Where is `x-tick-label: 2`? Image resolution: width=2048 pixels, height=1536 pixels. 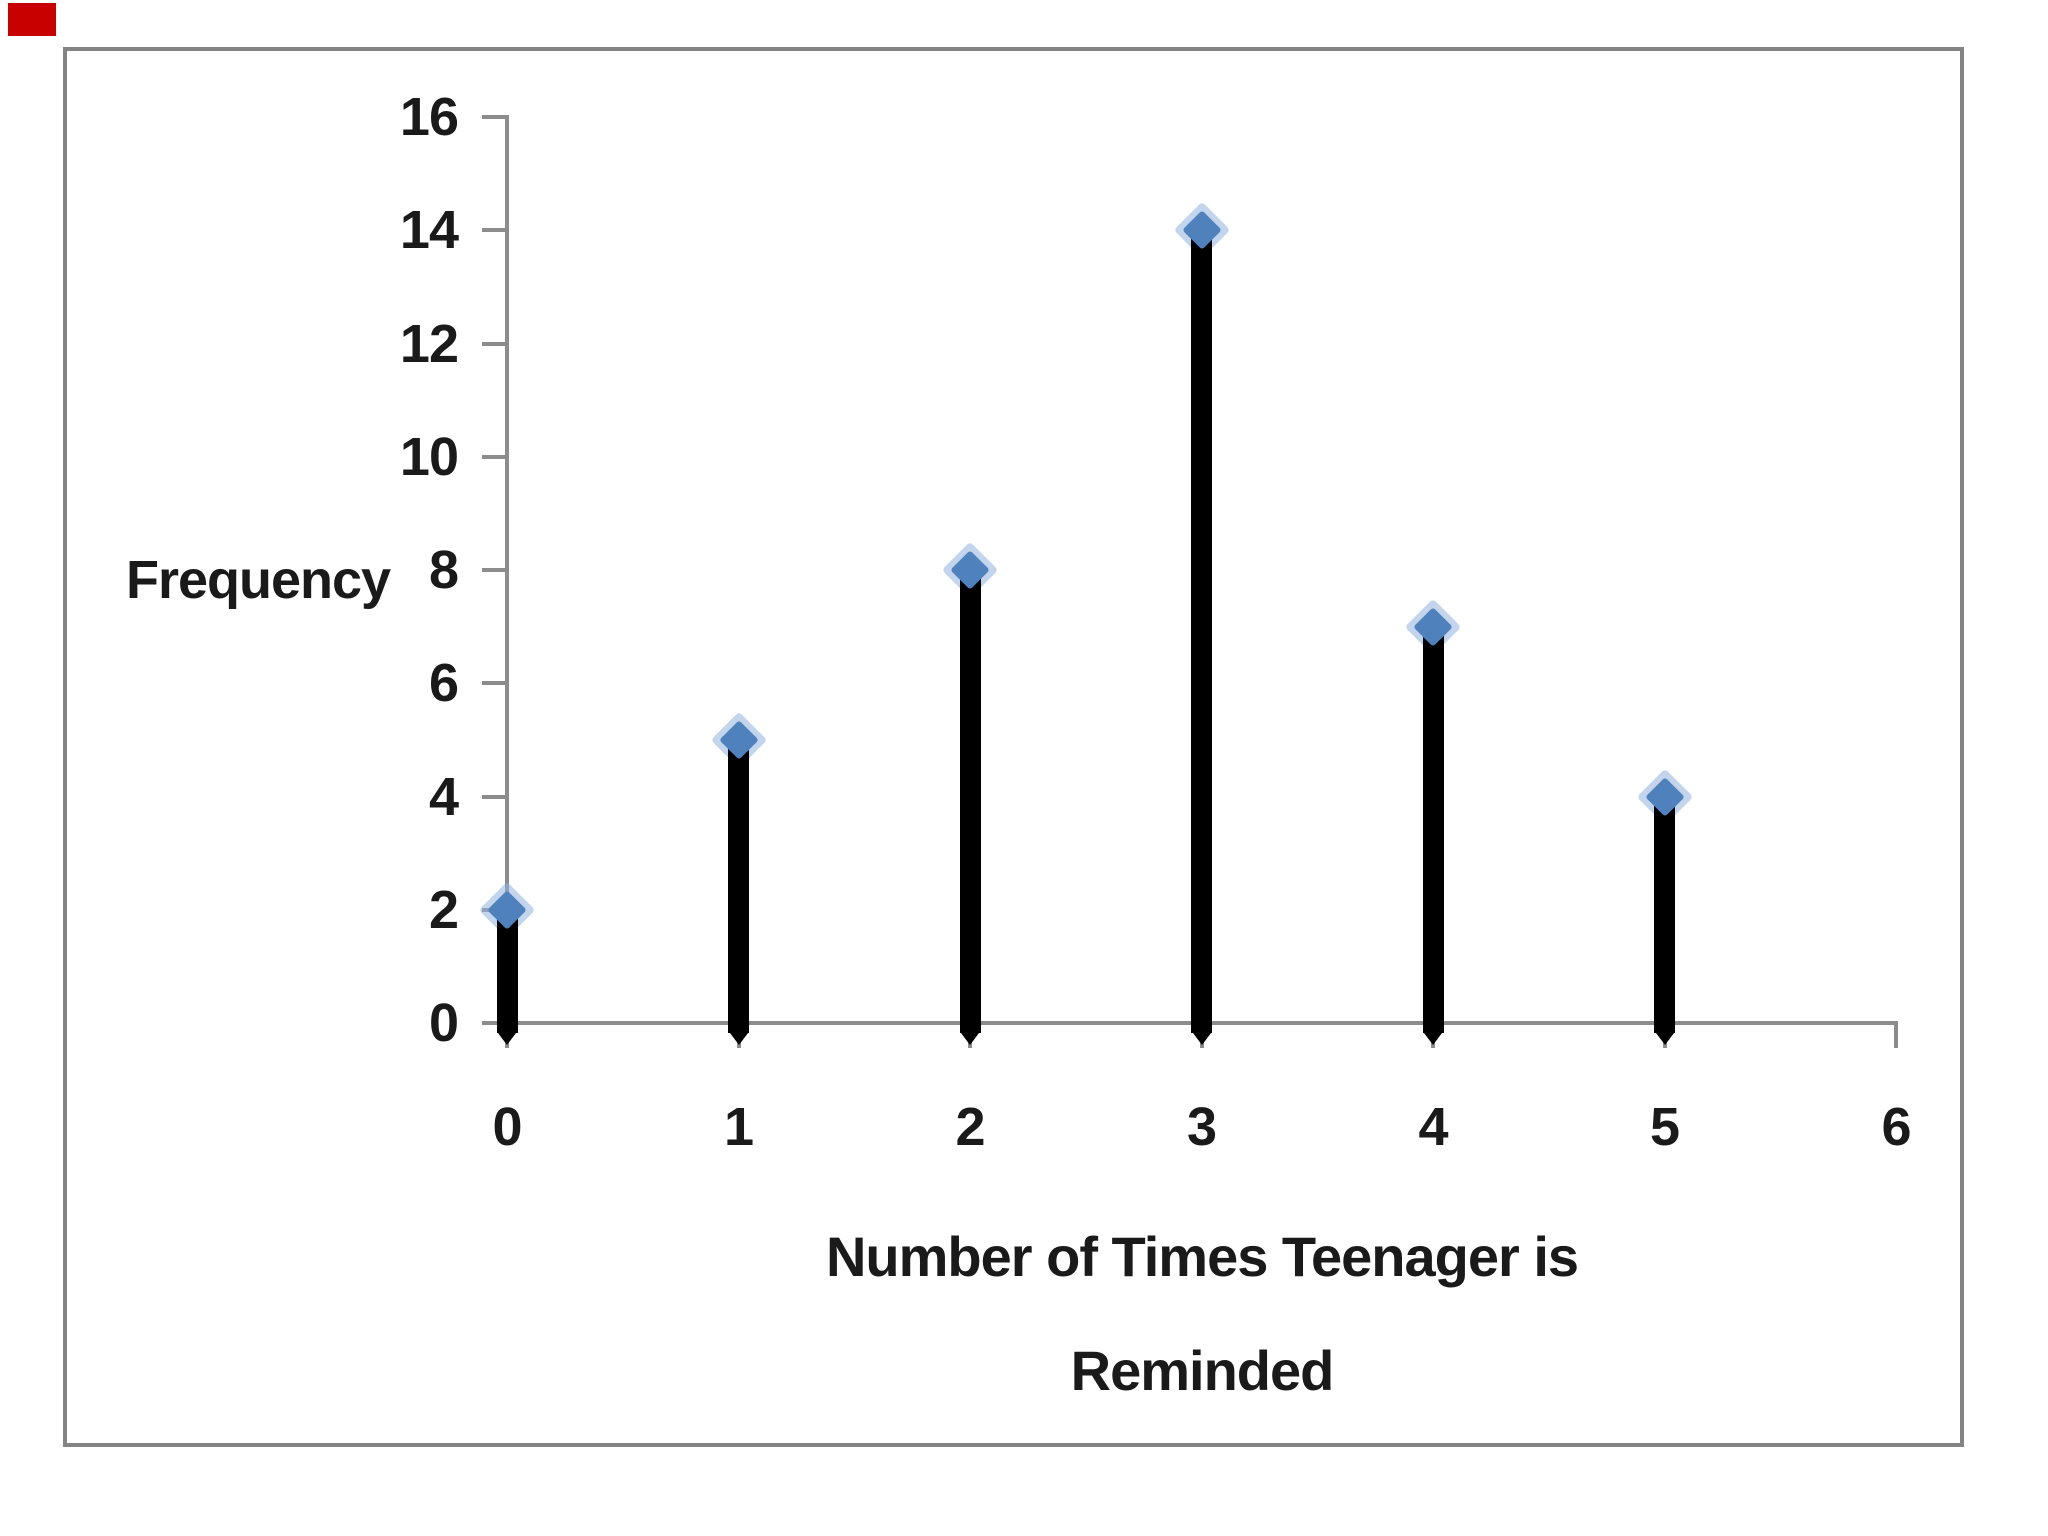 x-tick-label: 2 is located at coordinates (970, 1127).